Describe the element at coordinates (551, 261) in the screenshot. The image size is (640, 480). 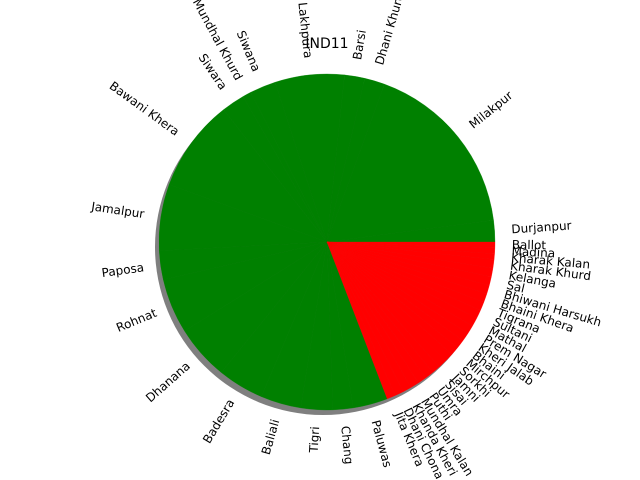
I see `slice-label: Kharak Kalan` at that location.